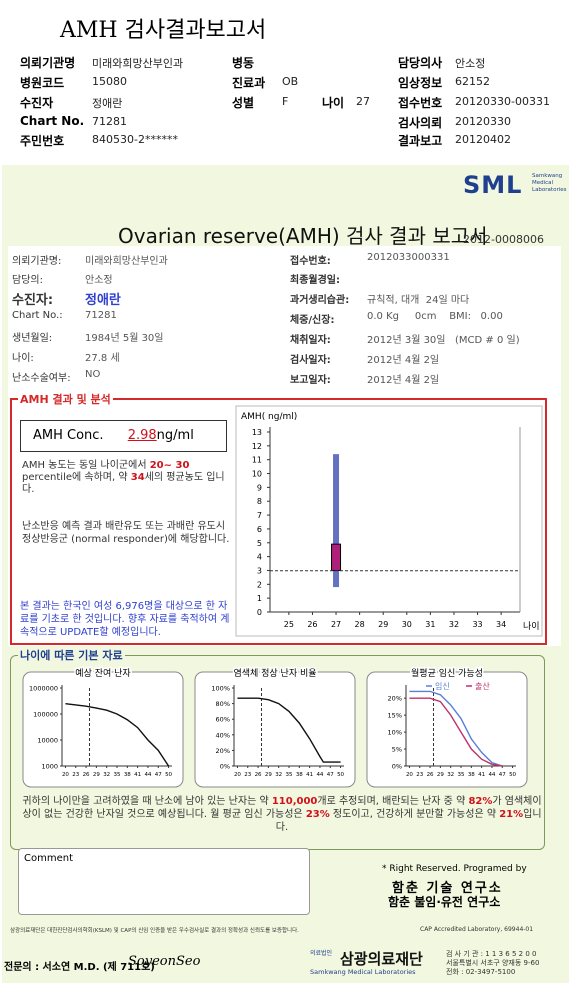  Describe the element at coordinates (259, 584) in the screenshot. I see `y-tick-label: 2` at that location.